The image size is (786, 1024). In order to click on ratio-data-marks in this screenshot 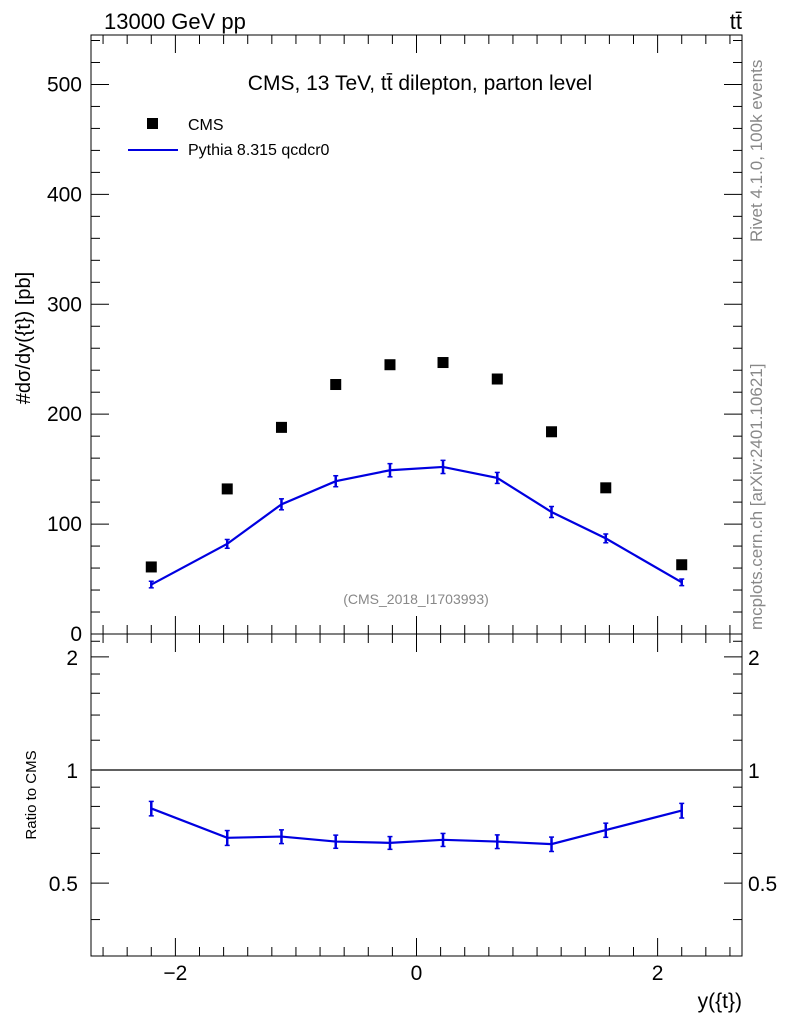, I will do `click(416, 826)`.